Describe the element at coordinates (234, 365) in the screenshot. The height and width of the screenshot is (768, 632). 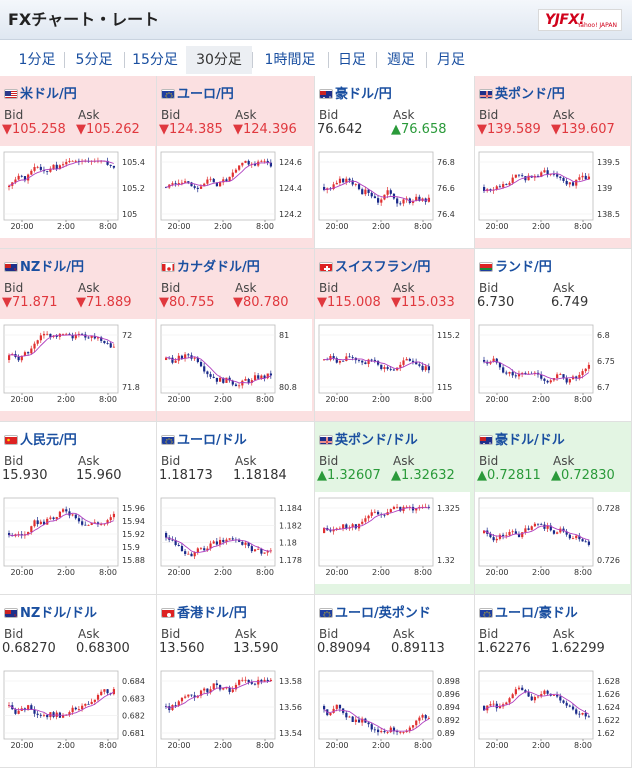
I see `candlestick-chart: 81 80.8 20:00 2:00 8:00` at that location.